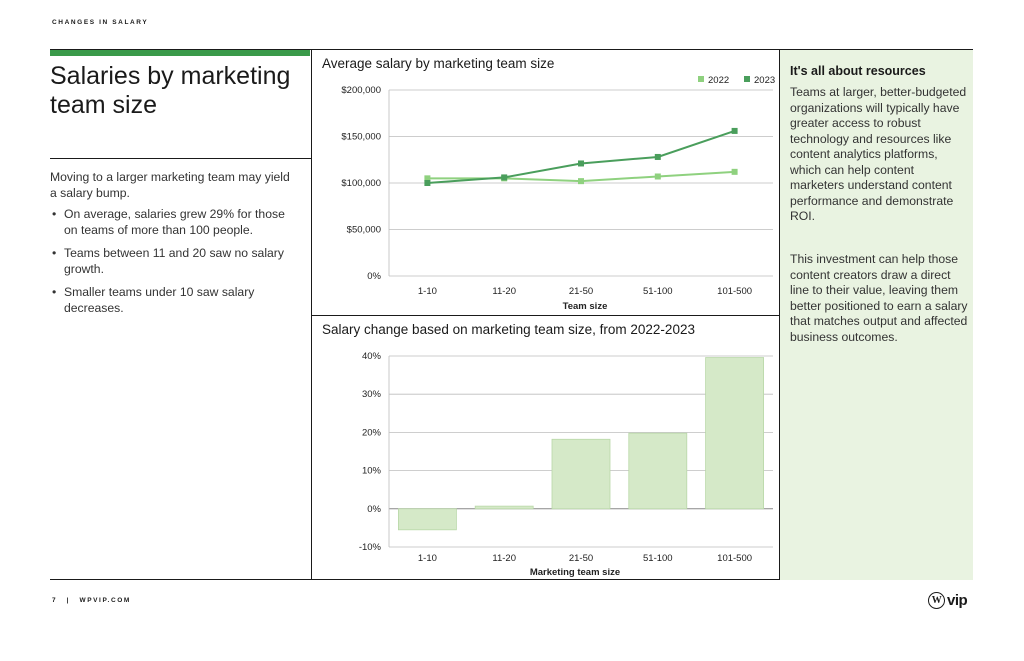 The width and height of the screenshot is (1024, 661). What do you see at coordinates (55, 600) in the screenshot?
I see `page-number: 7` at bounding box center [55, 600].